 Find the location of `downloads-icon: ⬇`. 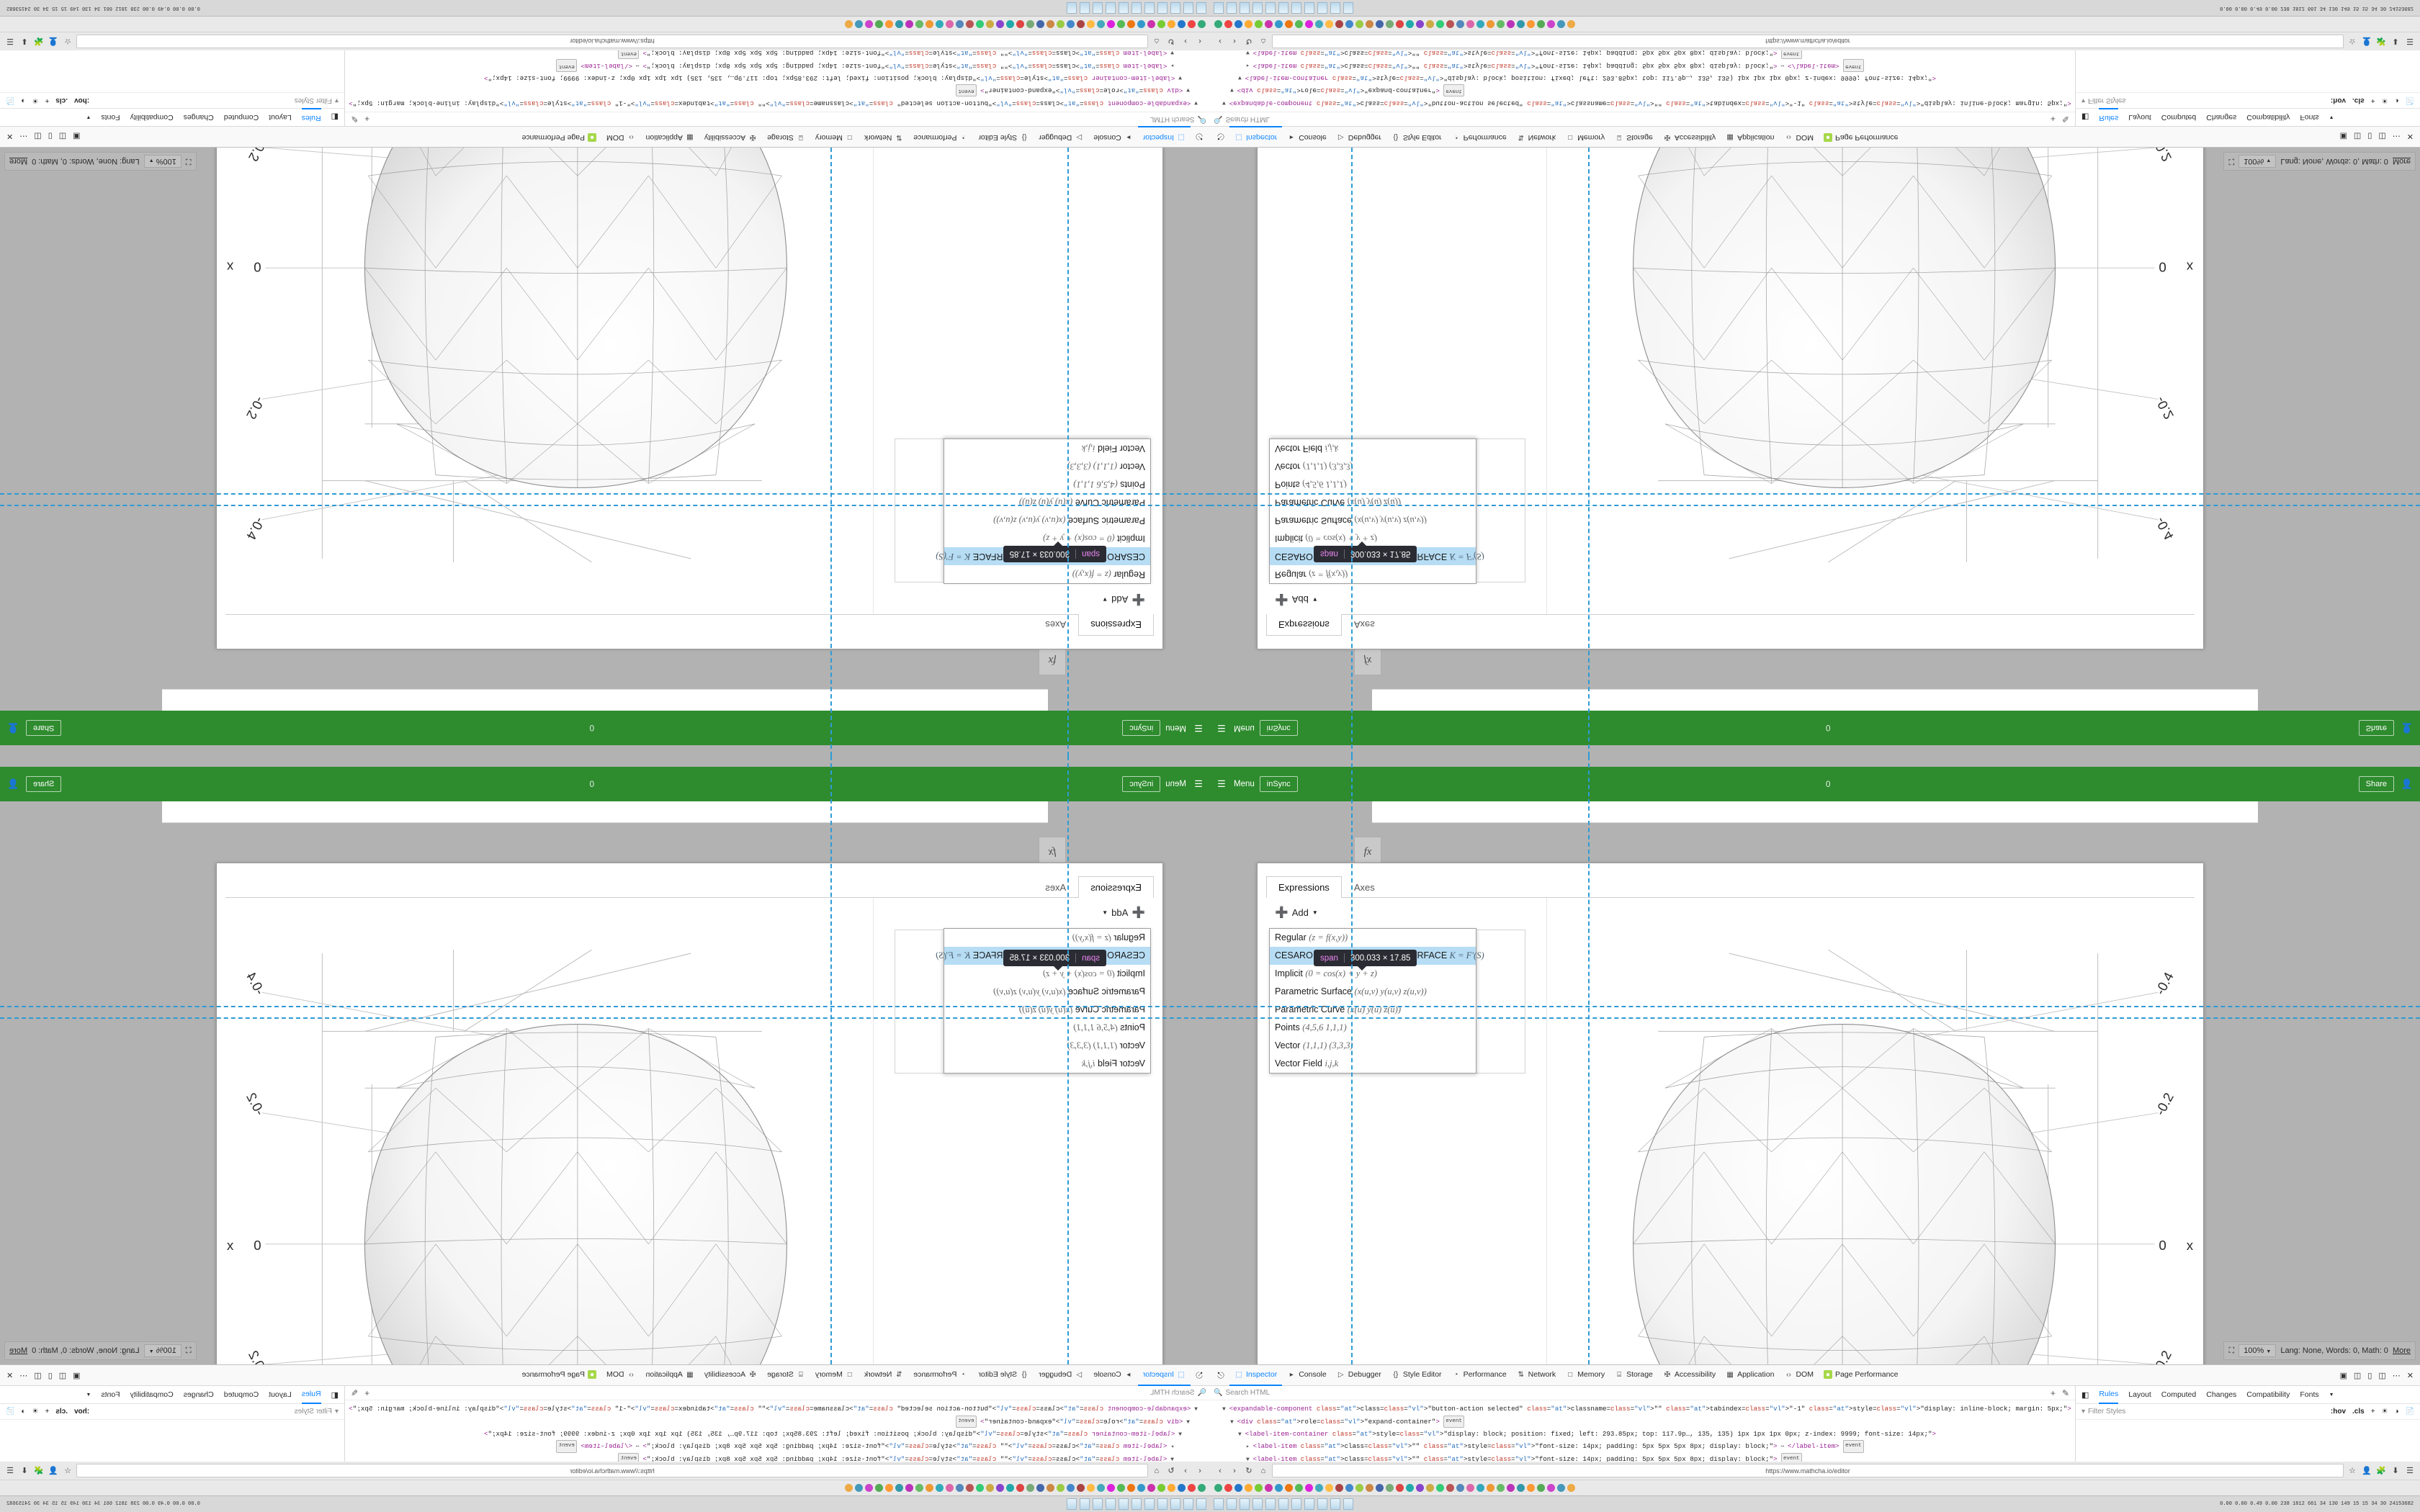

downloads-icon: ⬇ is located at coordinates (2395, 1471).